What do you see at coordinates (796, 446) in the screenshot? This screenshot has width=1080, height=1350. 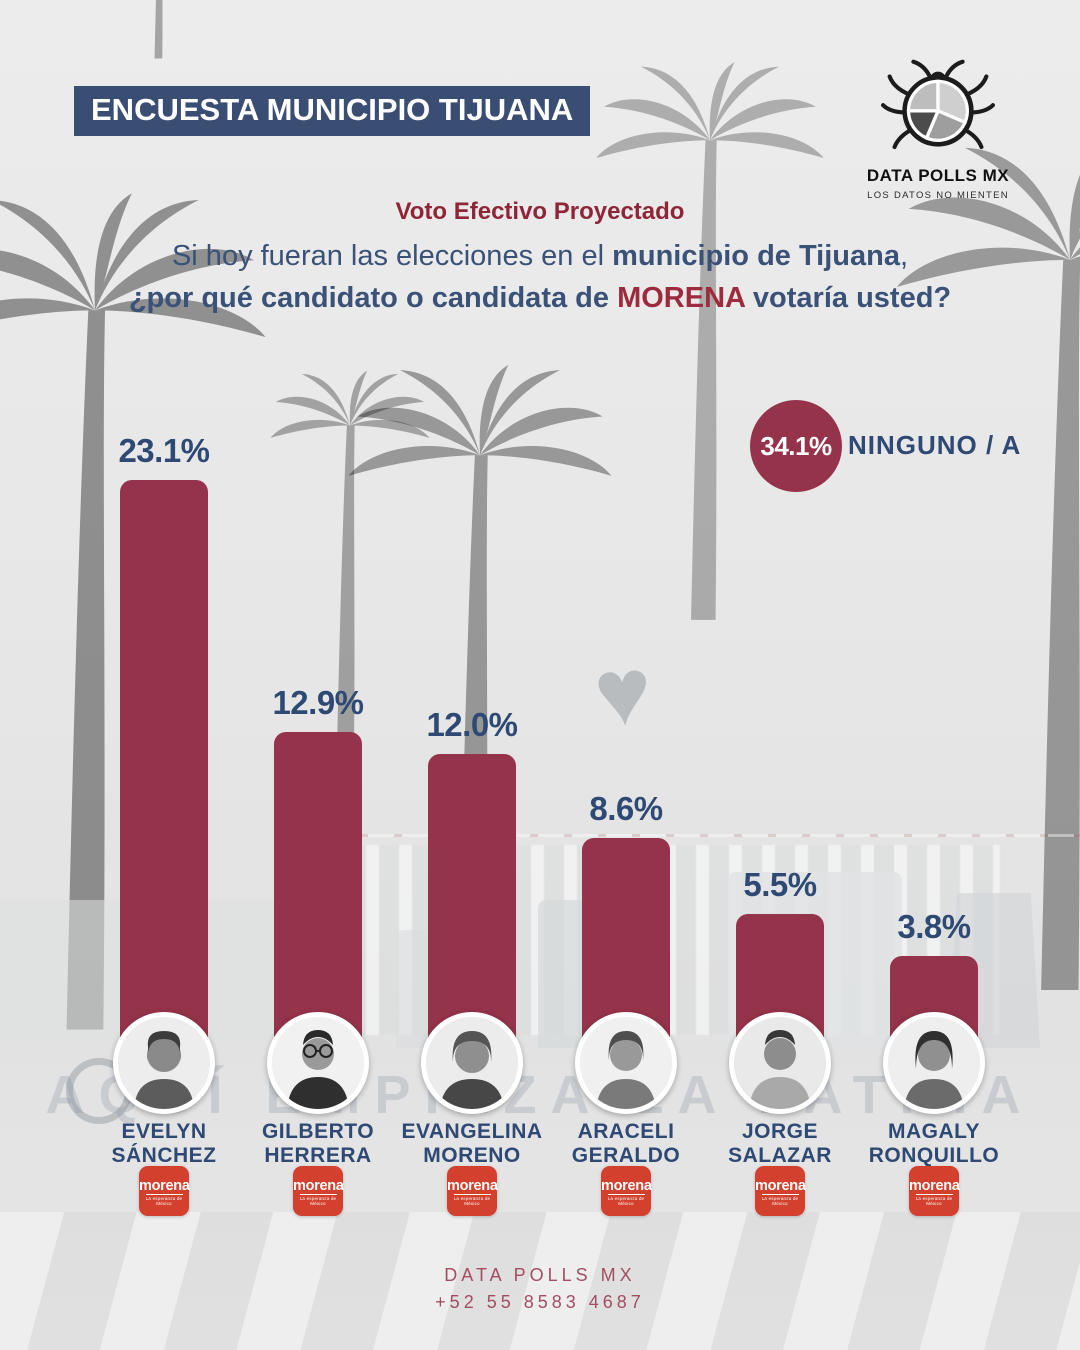 I see `none-option-badge: 34.1%` at bounding box center [796, 446].